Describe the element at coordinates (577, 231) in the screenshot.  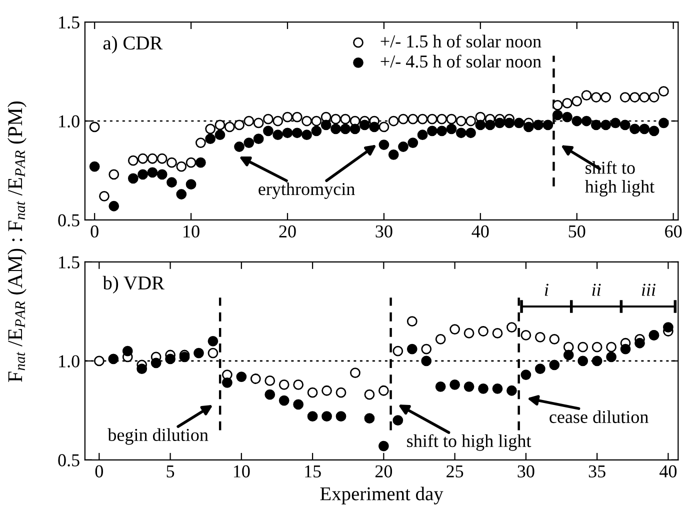
I see `x-tick-label: 50` at that location.